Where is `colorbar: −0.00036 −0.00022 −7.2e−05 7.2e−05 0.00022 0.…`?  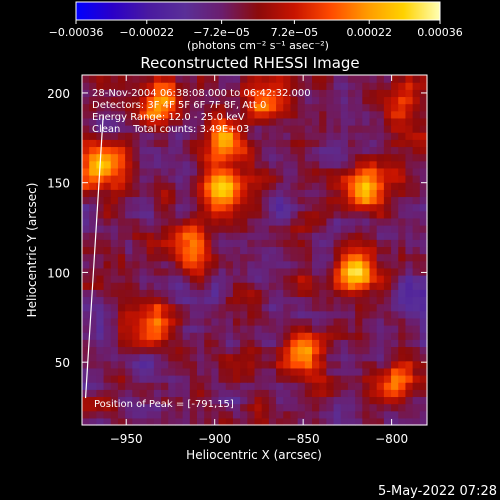 colorbar: −0.00036 −0.00022 −7.2e−05 7.2e−05 0.00022 0.… is located at coordinates (256, 26).